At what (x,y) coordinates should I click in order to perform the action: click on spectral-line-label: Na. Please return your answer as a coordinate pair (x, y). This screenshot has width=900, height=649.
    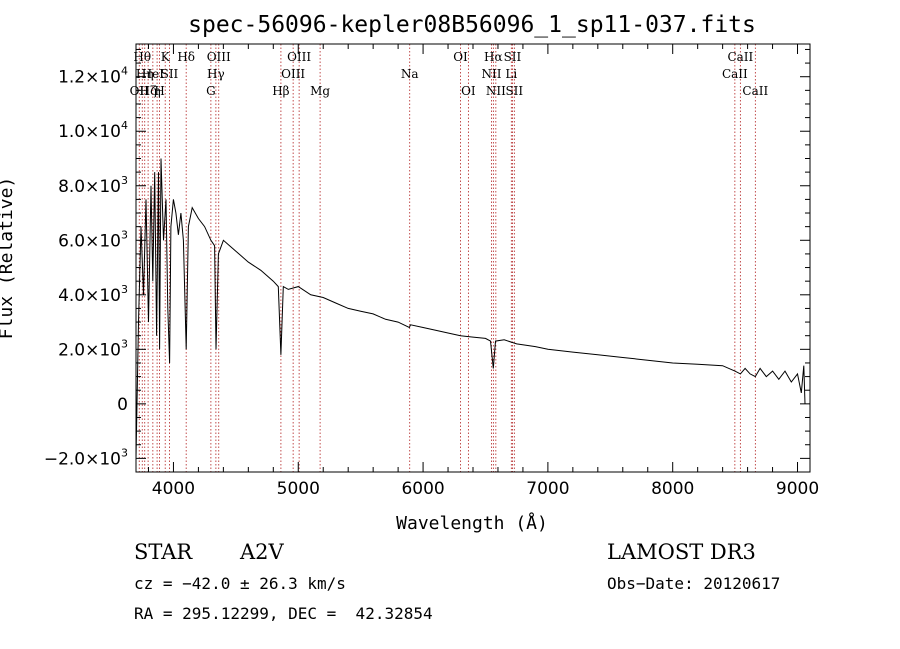
    Looking at the image, I should click on (410, 74).